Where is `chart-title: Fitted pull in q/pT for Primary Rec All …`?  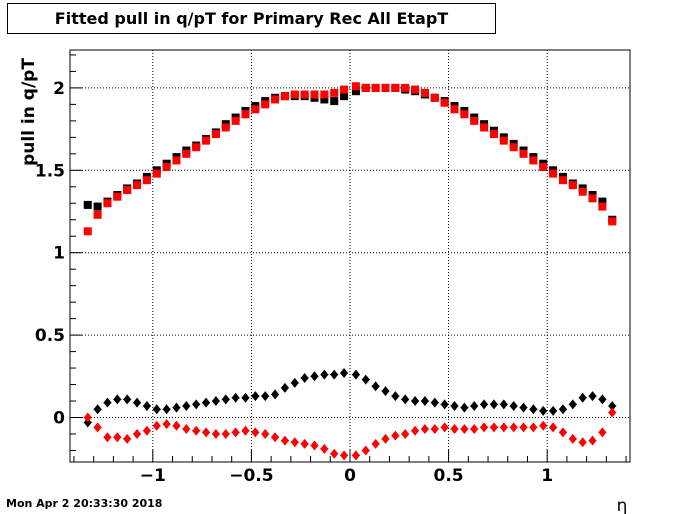 chart-title: Fitted pull in q/pT for Primary Rec All … is located at coordinates (251, 18).